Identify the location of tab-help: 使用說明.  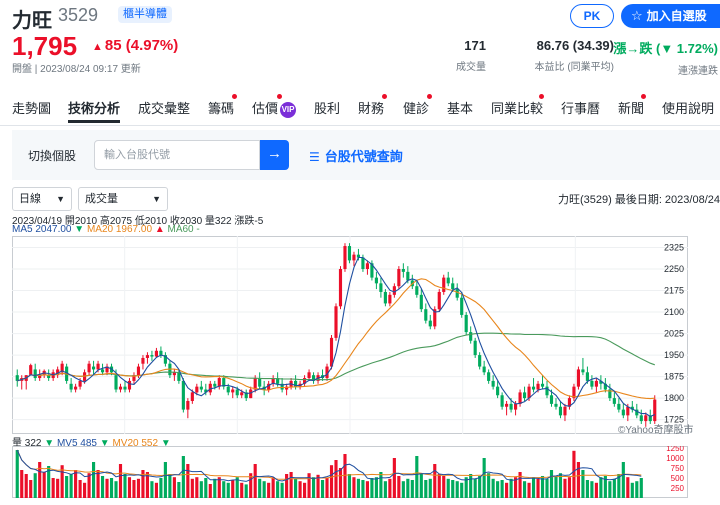
(688, 108).